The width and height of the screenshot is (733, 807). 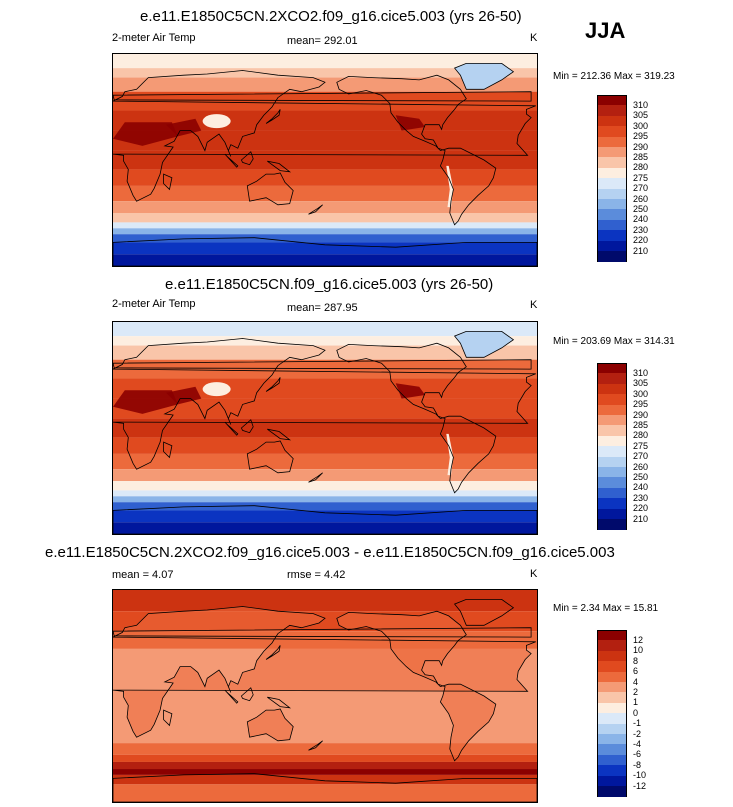 I want to click on coastlines, so click(x=325, y=432).